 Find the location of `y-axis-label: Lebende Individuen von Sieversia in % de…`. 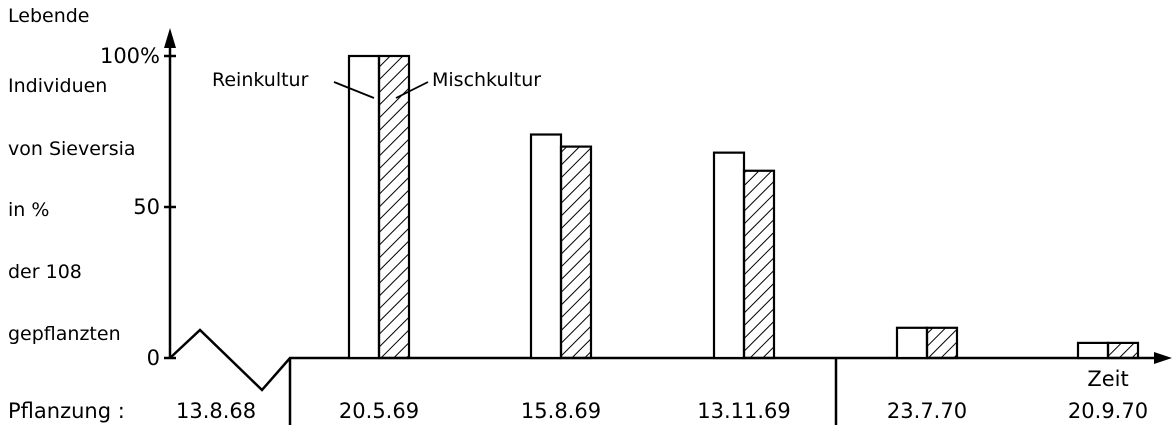

y-axis-label: Lebende Individuen von Sieversia in % de… is located at coordinates (72, 175).